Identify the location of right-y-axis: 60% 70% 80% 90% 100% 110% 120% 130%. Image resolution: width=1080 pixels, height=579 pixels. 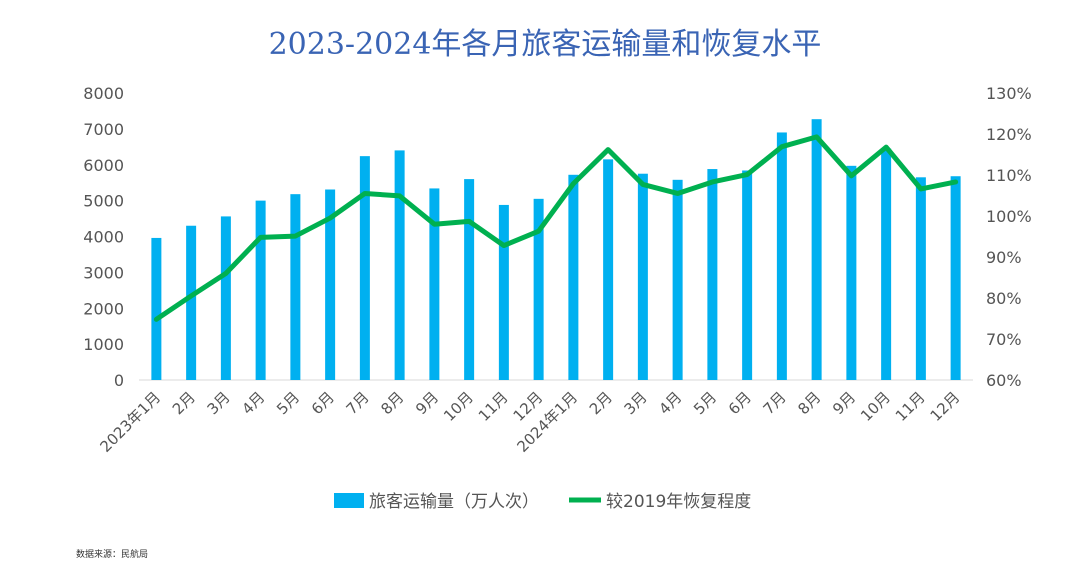
(1009, 237).